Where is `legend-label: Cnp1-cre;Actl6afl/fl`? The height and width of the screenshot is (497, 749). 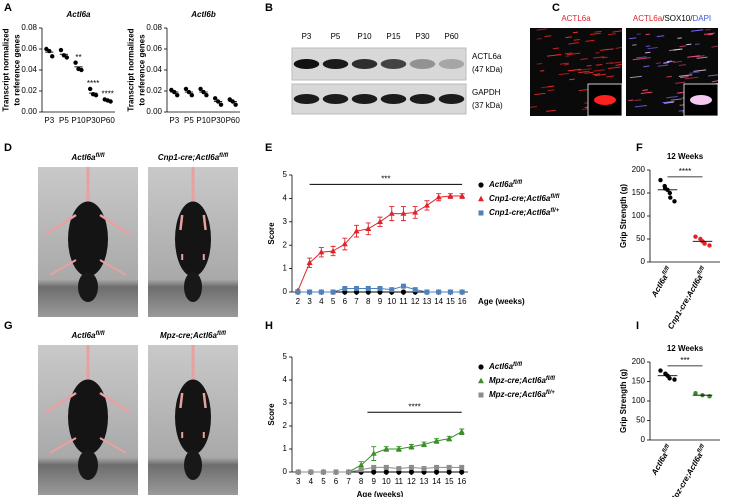 legend-label: Cnp1-cre;Actl6afl/fl is located at coordinates (524, 199).